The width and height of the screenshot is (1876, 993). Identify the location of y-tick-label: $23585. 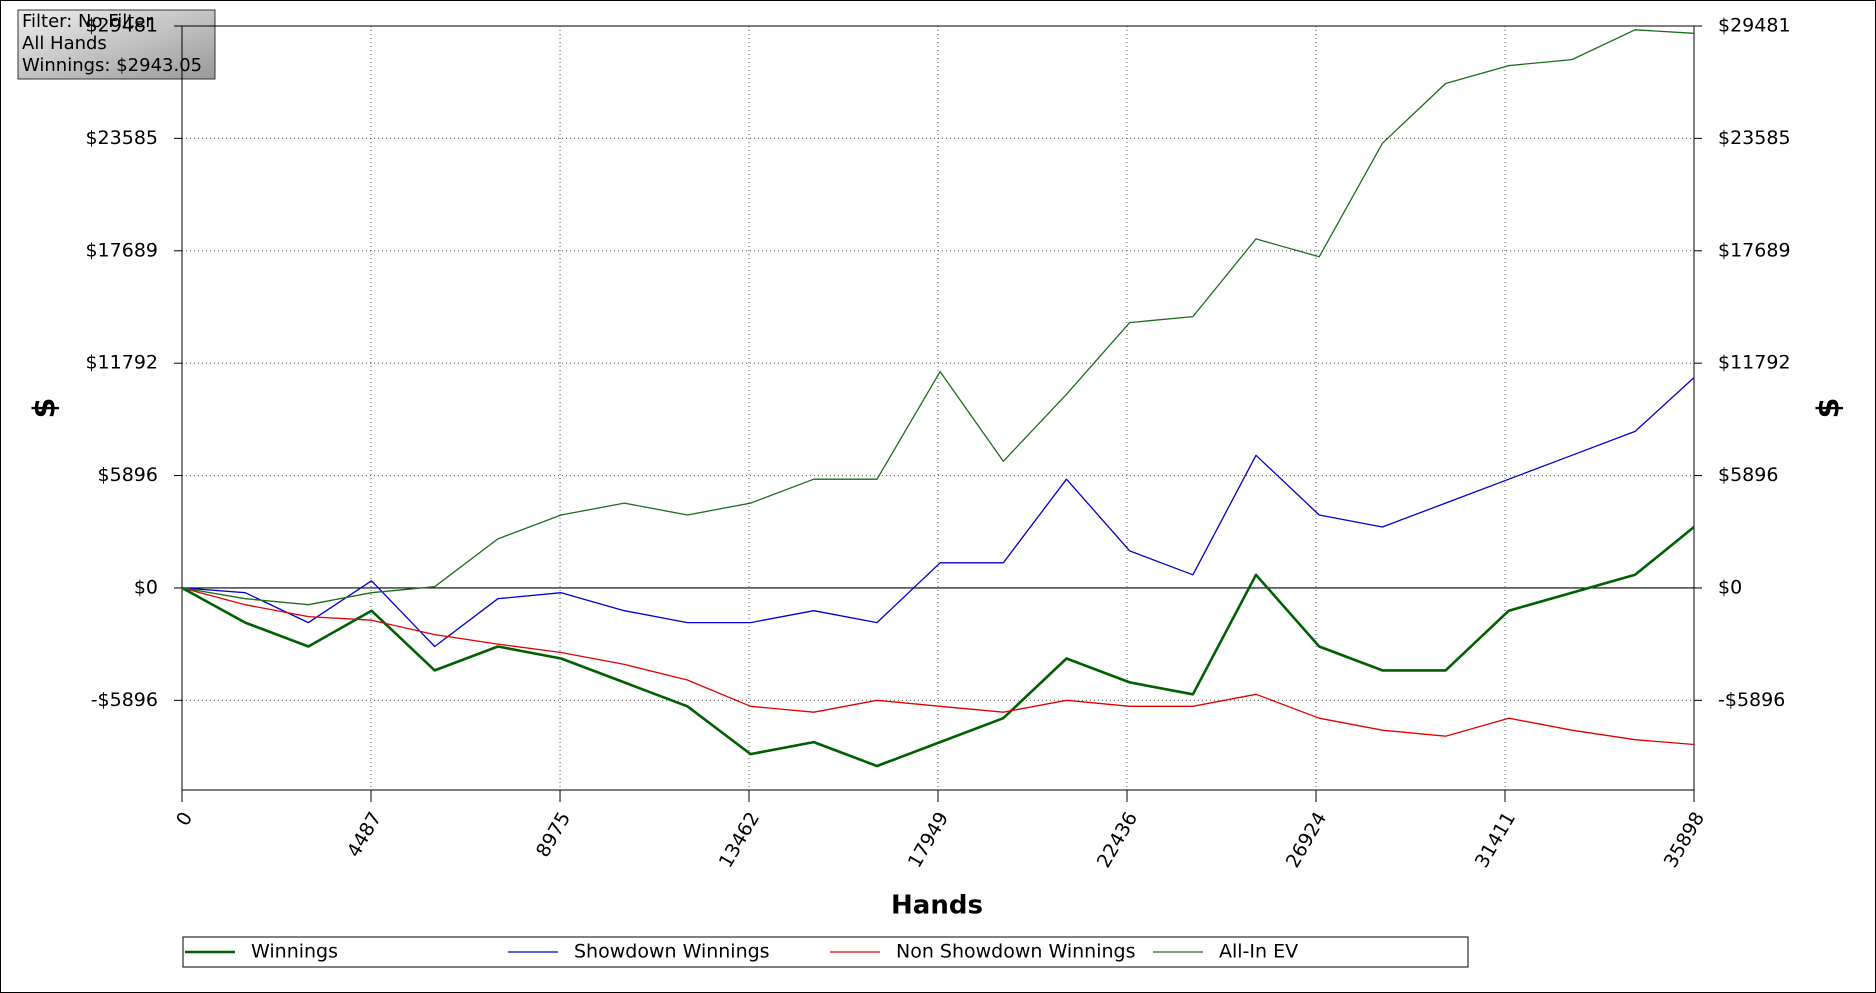
(121, 138).